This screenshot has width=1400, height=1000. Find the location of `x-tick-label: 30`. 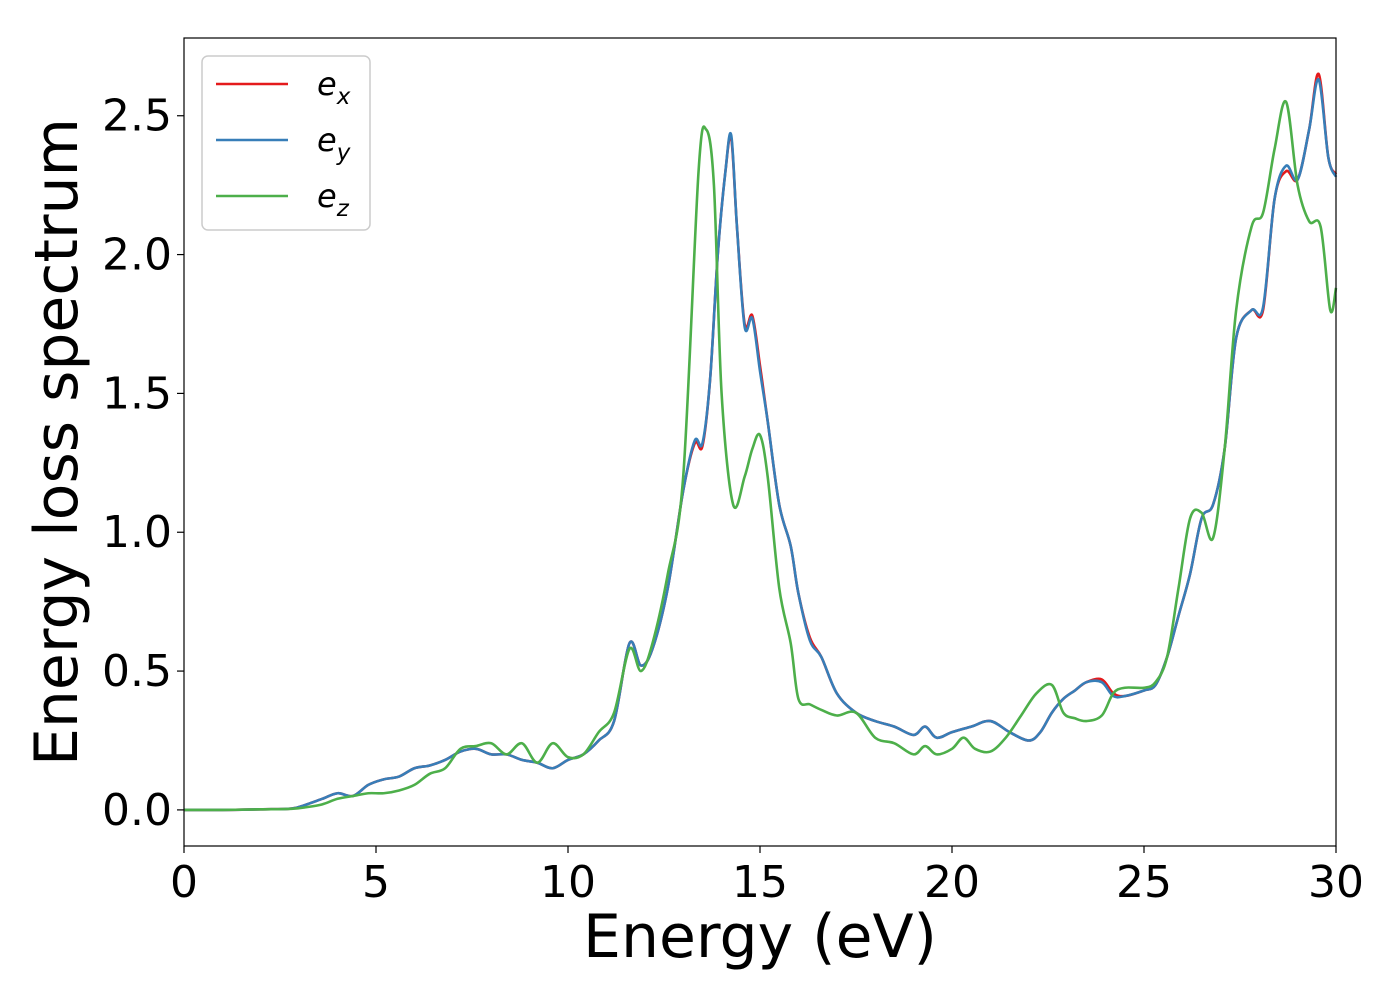

x-tick-label: 30 is located at coordinates (1336, 882).